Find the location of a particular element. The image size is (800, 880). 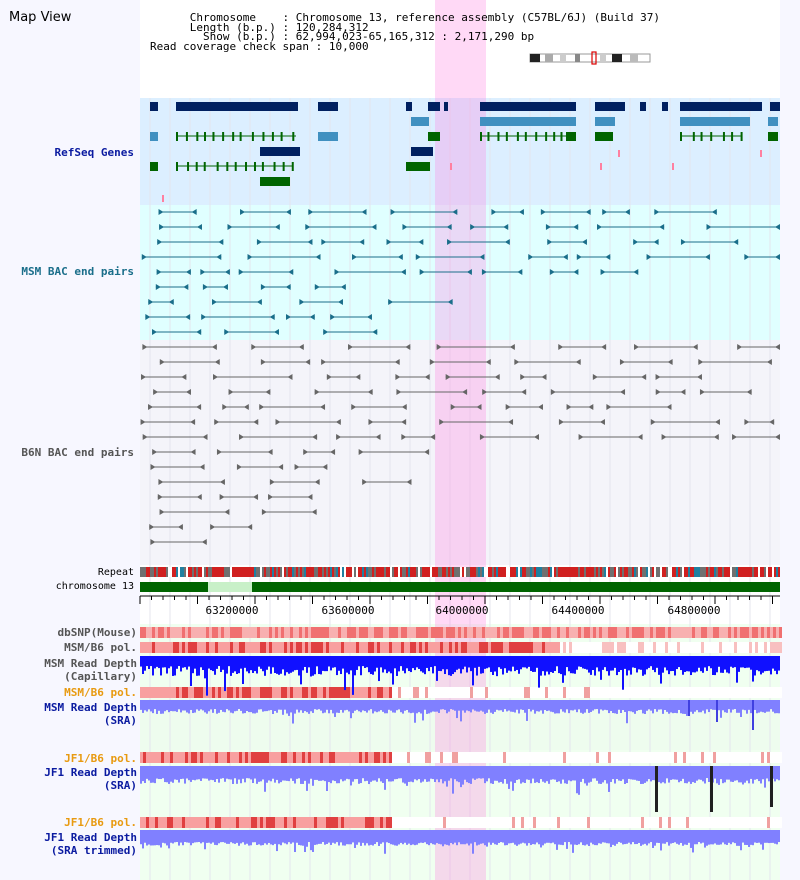

refseq-gene-exon is located at coordinates (420, 121).